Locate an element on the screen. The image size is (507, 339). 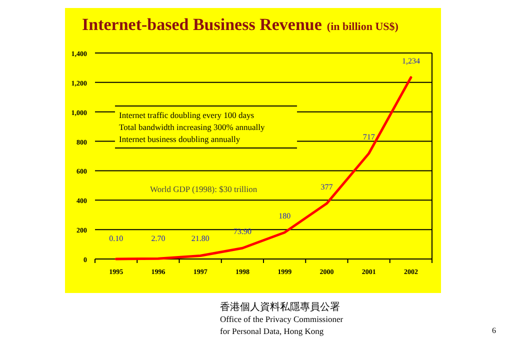
text: 6 is located at coordinates (494, 330).